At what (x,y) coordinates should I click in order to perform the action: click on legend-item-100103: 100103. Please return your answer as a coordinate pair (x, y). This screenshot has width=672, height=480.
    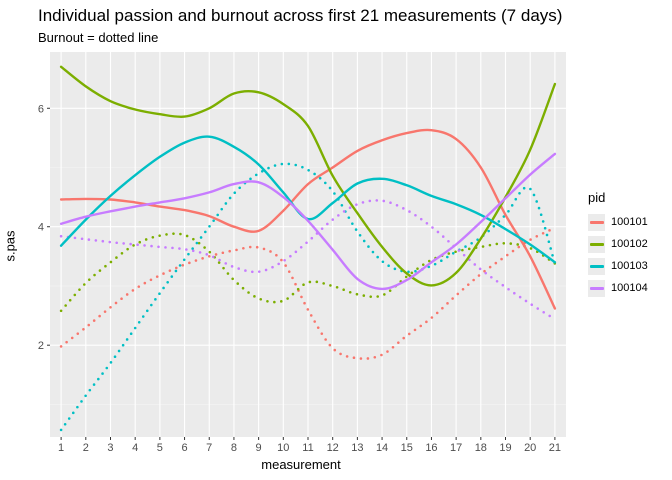
    Looking at the image, I should click on (618, 266).